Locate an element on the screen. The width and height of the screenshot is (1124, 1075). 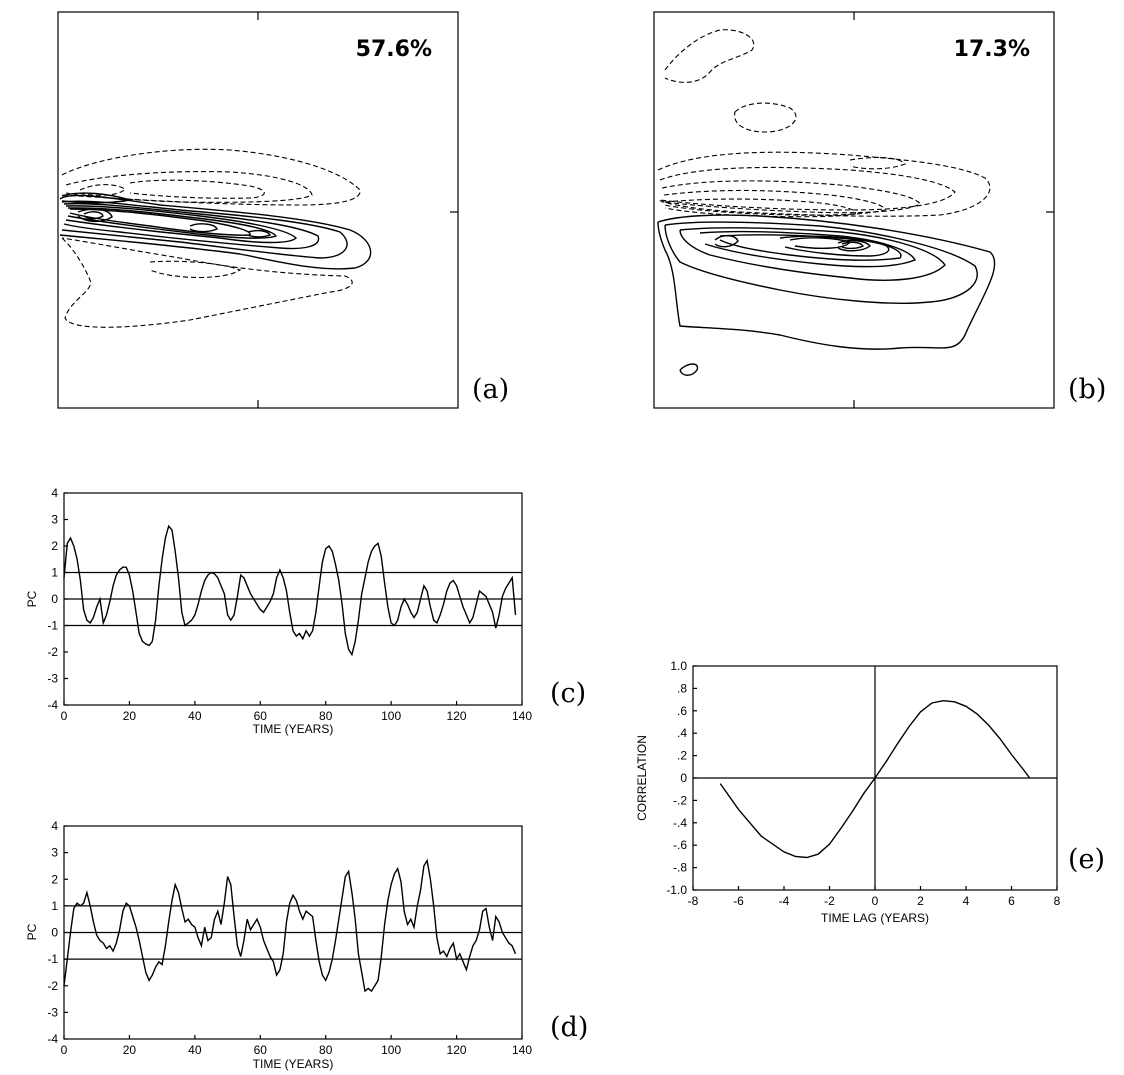
y-tick-label: -.2 is located at coordinates (680, 800).